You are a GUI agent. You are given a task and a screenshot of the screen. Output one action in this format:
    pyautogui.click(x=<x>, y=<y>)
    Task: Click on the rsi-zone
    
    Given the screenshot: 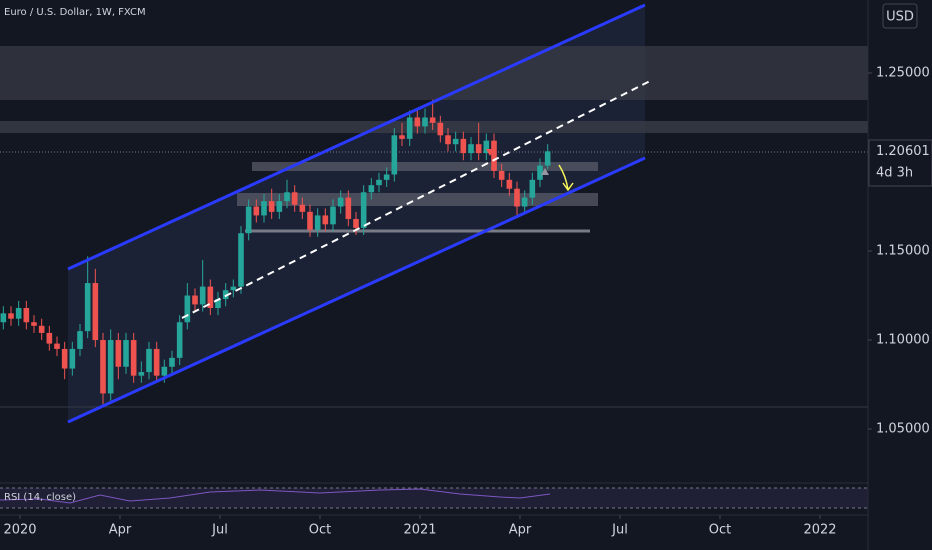 What is the action you would take?
    pyautogui.click(x=434, y=498)
    